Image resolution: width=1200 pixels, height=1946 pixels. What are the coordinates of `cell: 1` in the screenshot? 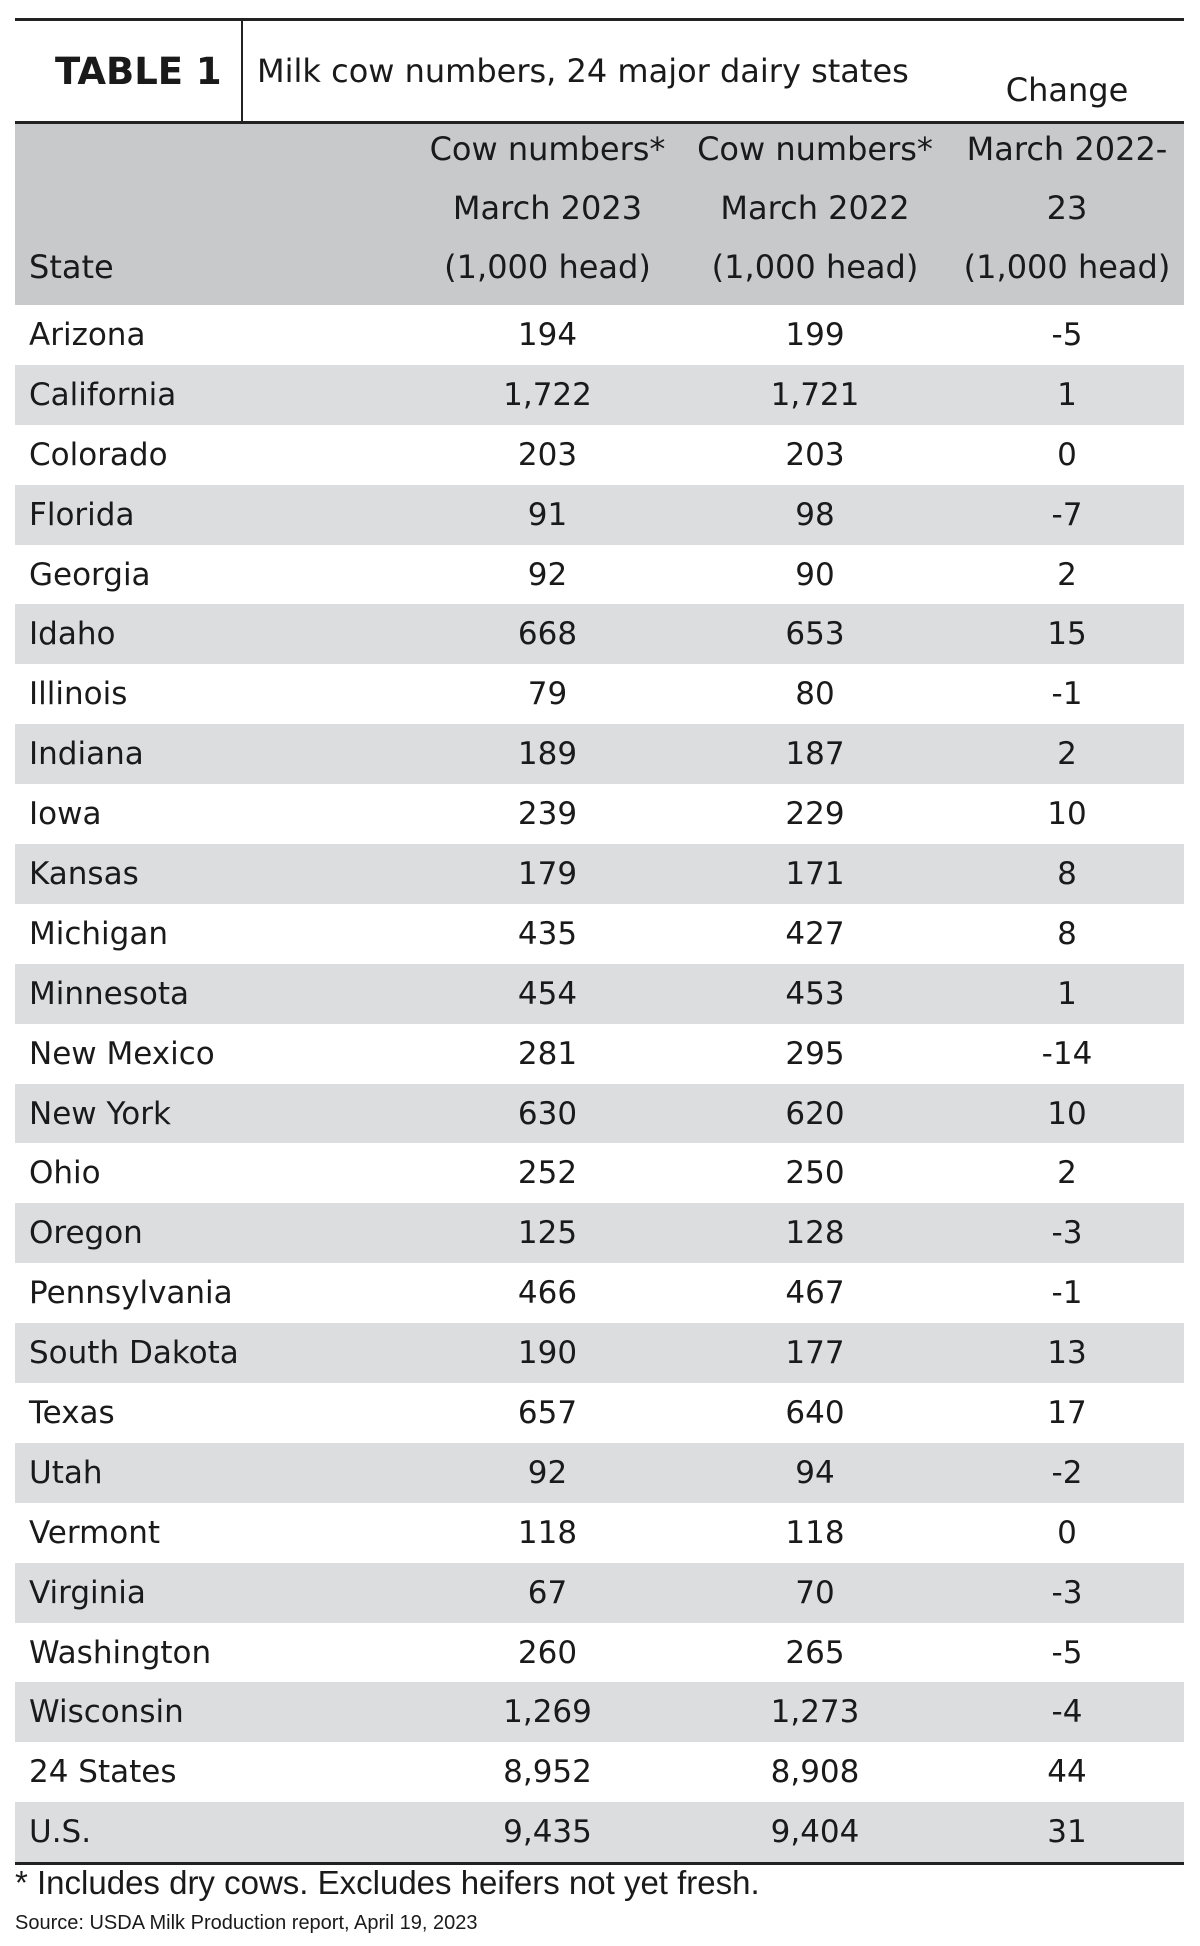 It's located at (1067, 394).